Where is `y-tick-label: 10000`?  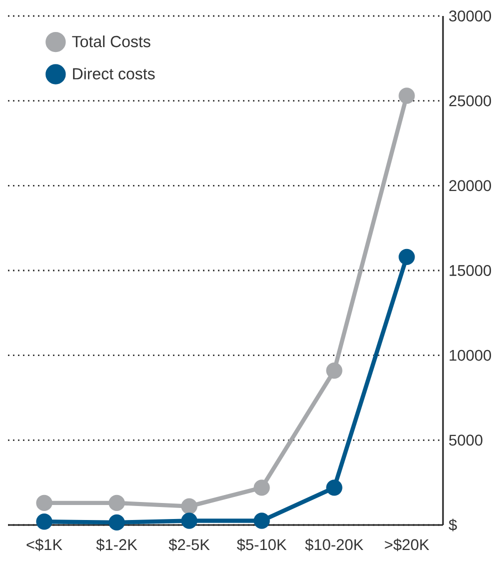
y-tick-label: 10000 is located at coordinates (471, 355).